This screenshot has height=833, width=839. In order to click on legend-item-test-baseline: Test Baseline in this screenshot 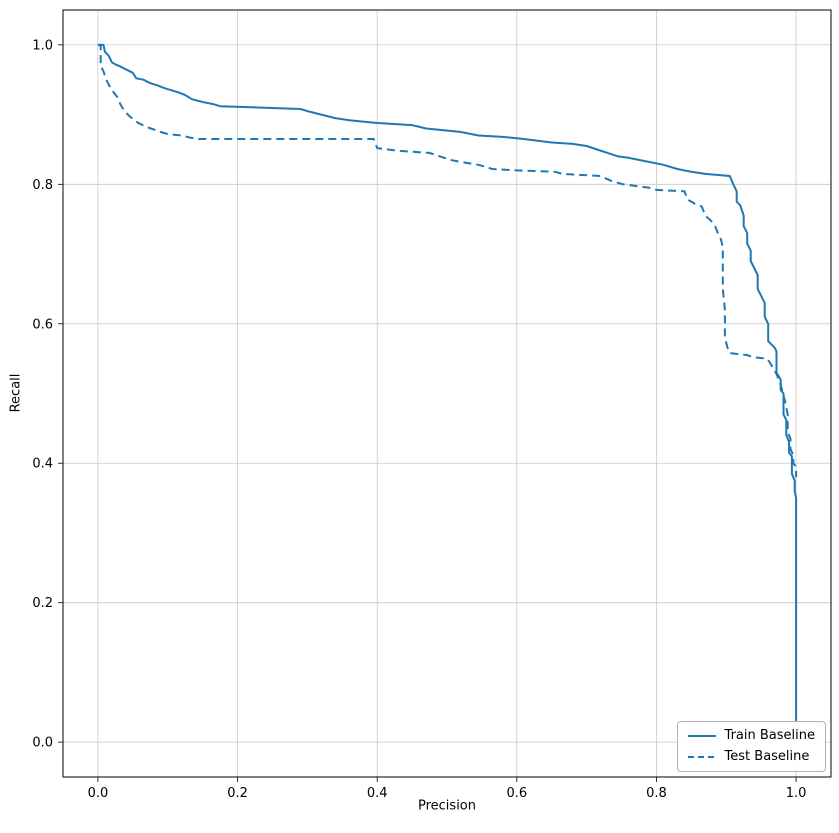, I will do `click(751, 757)`.